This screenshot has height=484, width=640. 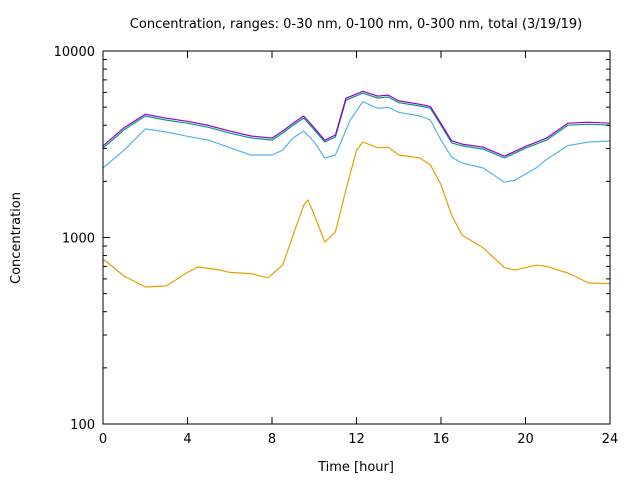 I want to click on x-tick-label: 4, so click(x=187, y=439).